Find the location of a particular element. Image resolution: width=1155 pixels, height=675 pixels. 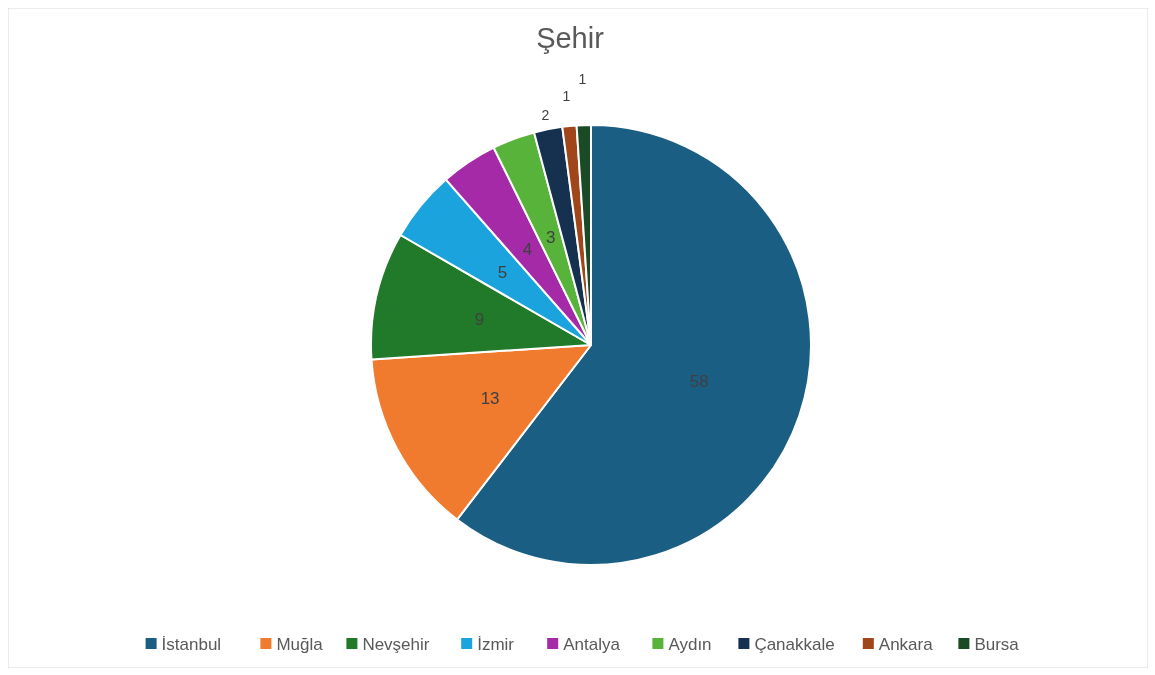

data-label: 3 is located at coordinates (550, 238).